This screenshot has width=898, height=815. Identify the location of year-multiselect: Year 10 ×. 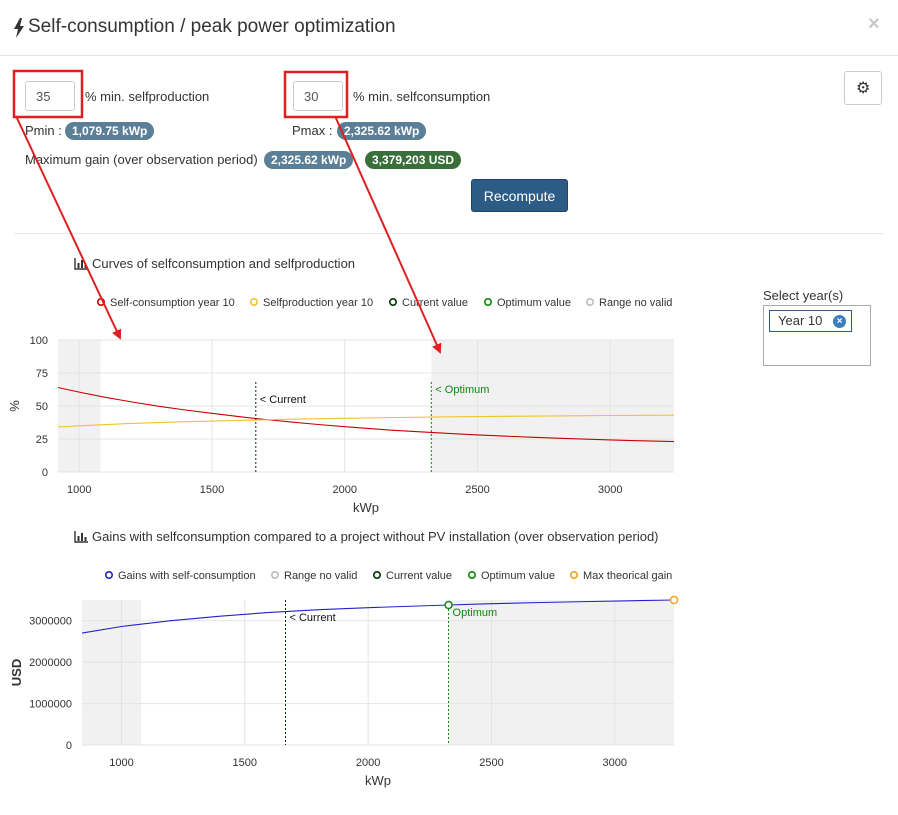
(817, 335).